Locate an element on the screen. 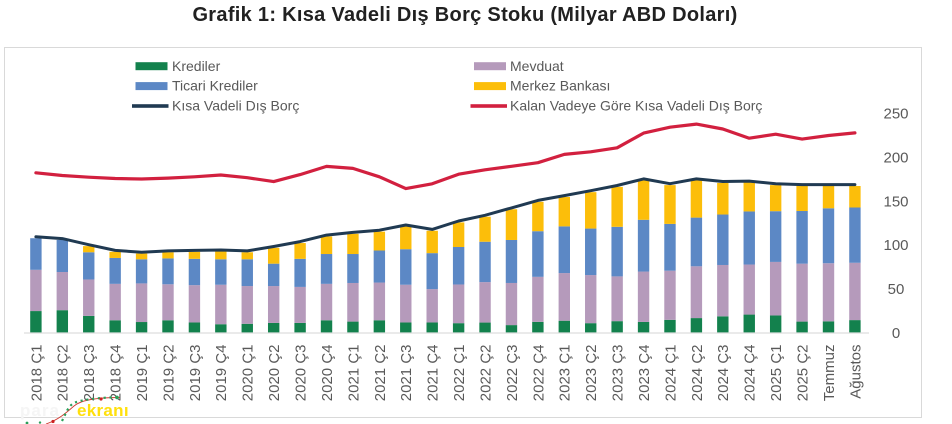 The height and width of the screenshot is (424, 952). svg-text: 250 is located at coordinates (895, 114).